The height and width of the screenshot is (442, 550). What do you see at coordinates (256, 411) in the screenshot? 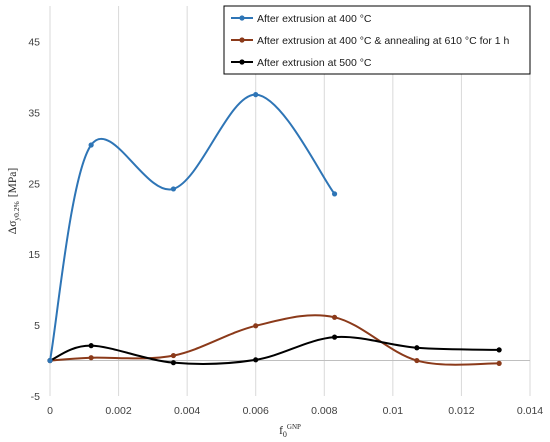
I see `x-tick-label: 0.006` at bounding box center [256, 411].